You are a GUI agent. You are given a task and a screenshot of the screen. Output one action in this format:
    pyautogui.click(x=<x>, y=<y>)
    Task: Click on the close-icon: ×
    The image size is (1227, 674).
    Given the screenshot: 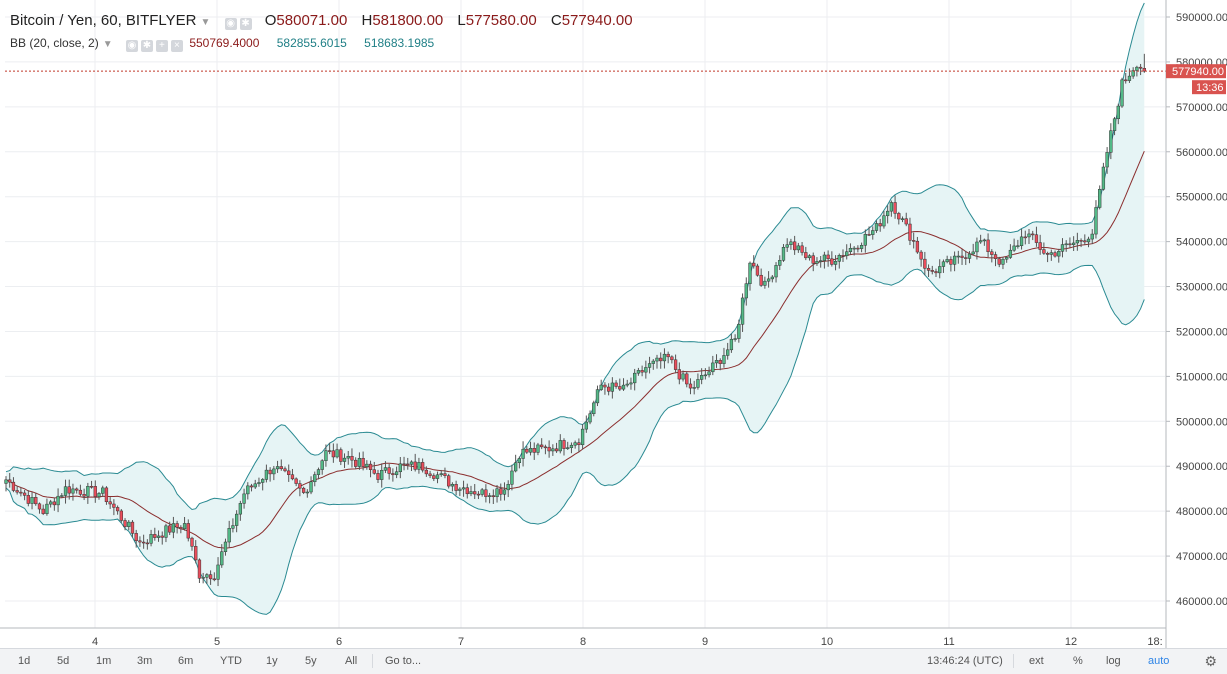 What is the action you would take?
    pyautogui.click(x=176, y=46)
    